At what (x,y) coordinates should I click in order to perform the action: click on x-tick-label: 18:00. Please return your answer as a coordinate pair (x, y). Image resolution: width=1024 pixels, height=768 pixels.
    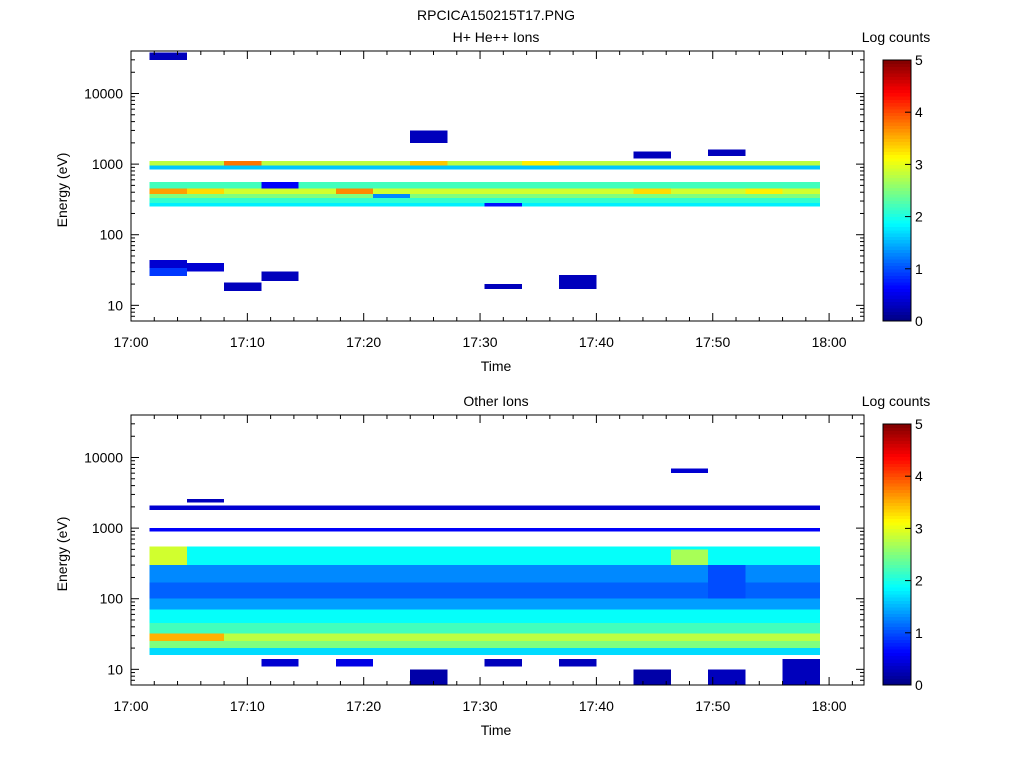
    Looking at the image, I should click on (829, 342).